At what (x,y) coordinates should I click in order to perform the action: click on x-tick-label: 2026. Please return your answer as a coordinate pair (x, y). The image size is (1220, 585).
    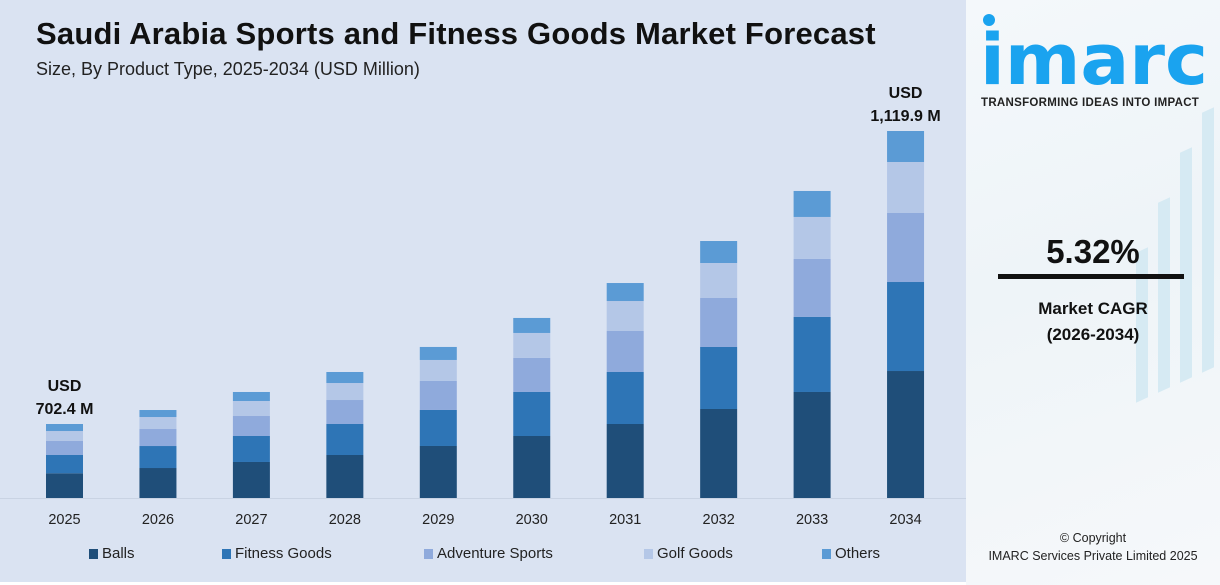
    Looking at the image, I should click on (158, 520).